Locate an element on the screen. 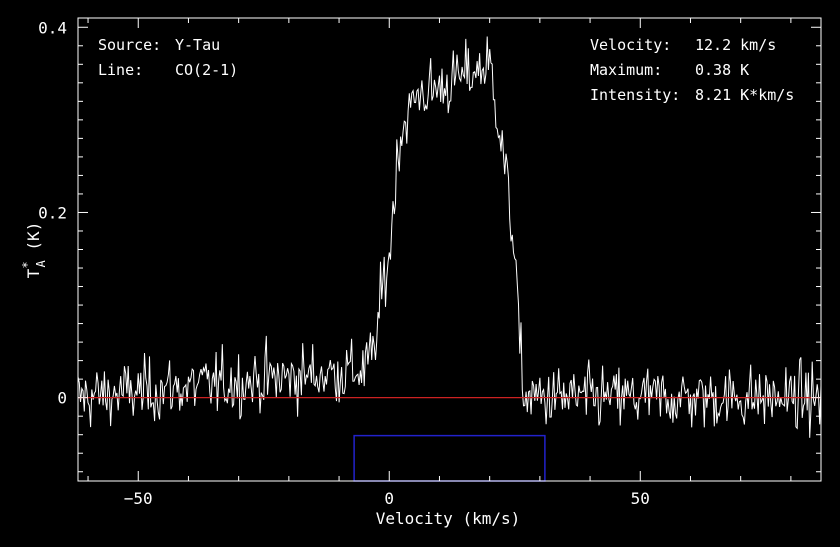 The height and width of the screenshot is (547, 840). y-axis-title: T*A (K) is located at coordinates (34, 250).